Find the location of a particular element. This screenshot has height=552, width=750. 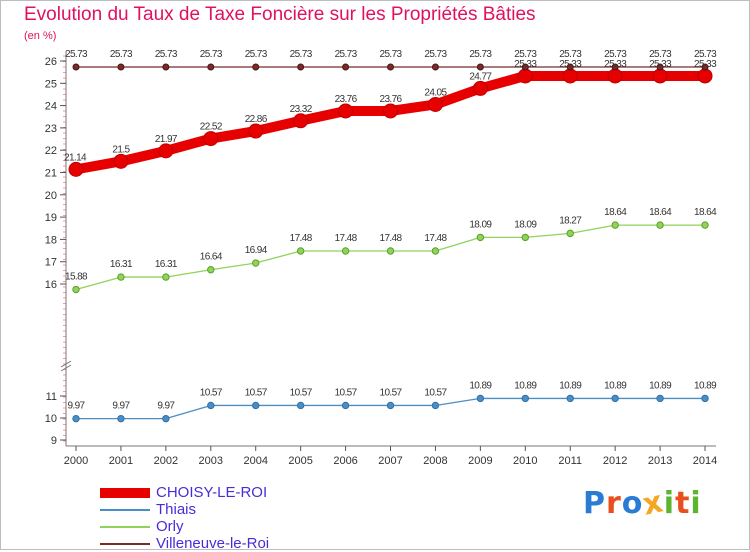

logo-letter: P is located at coordinates (594, 503).